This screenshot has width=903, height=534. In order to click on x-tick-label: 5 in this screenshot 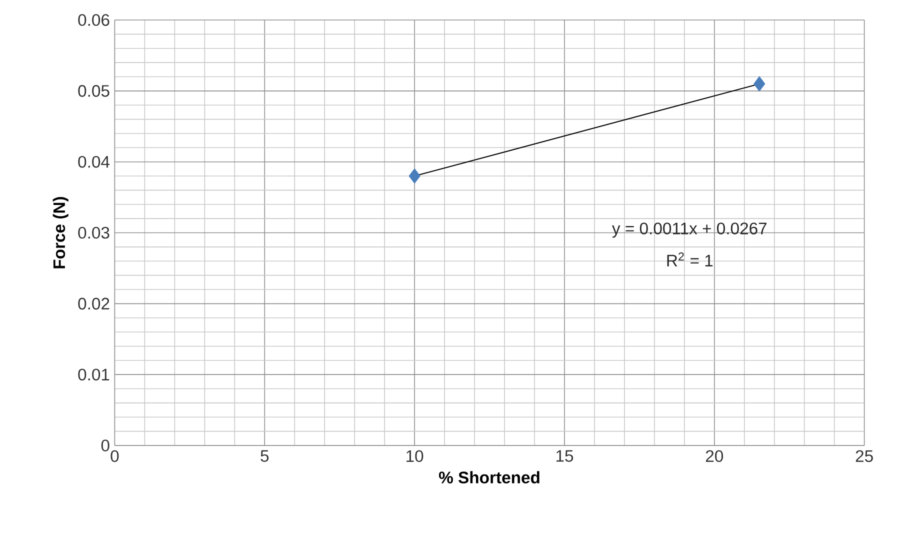, I will do `click(264, 456)`.